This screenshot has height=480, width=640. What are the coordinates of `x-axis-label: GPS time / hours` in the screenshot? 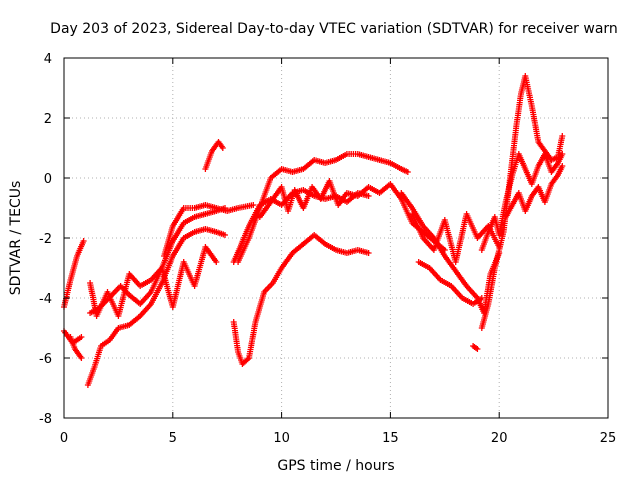 It's located at (335, 466).